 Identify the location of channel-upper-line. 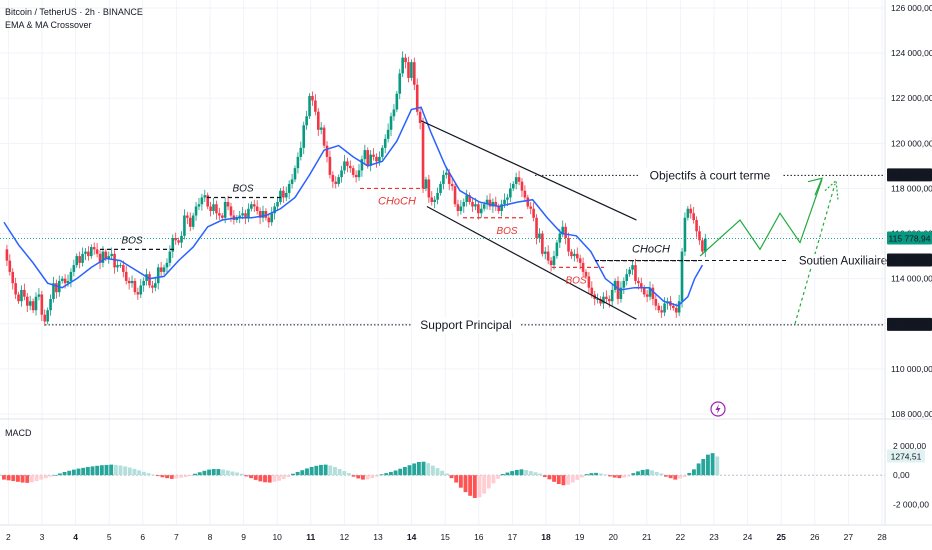
(528, 170).